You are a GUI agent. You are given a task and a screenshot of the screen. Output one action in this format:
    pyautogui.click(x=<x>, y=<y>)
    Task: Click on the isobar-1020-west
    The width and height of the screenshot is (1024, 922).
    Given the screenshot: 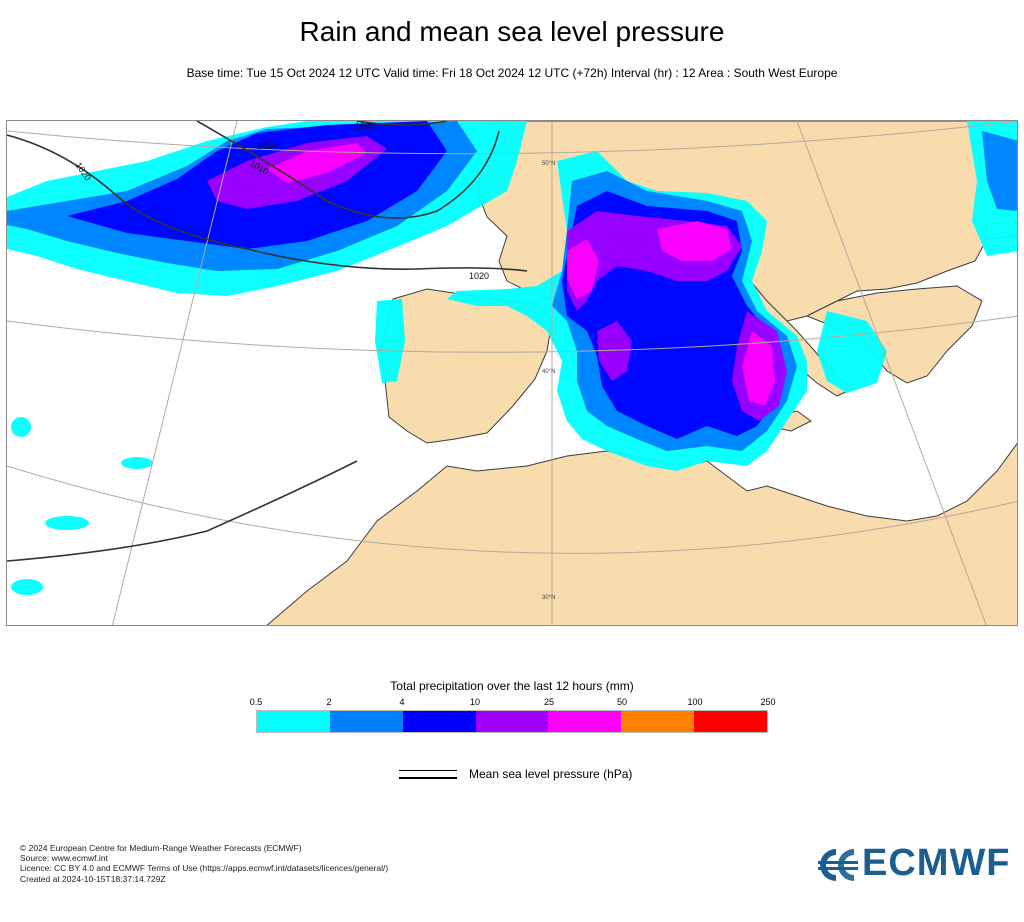 What is the action you would take?
    pyautogui.click(x=267, y=203)
    